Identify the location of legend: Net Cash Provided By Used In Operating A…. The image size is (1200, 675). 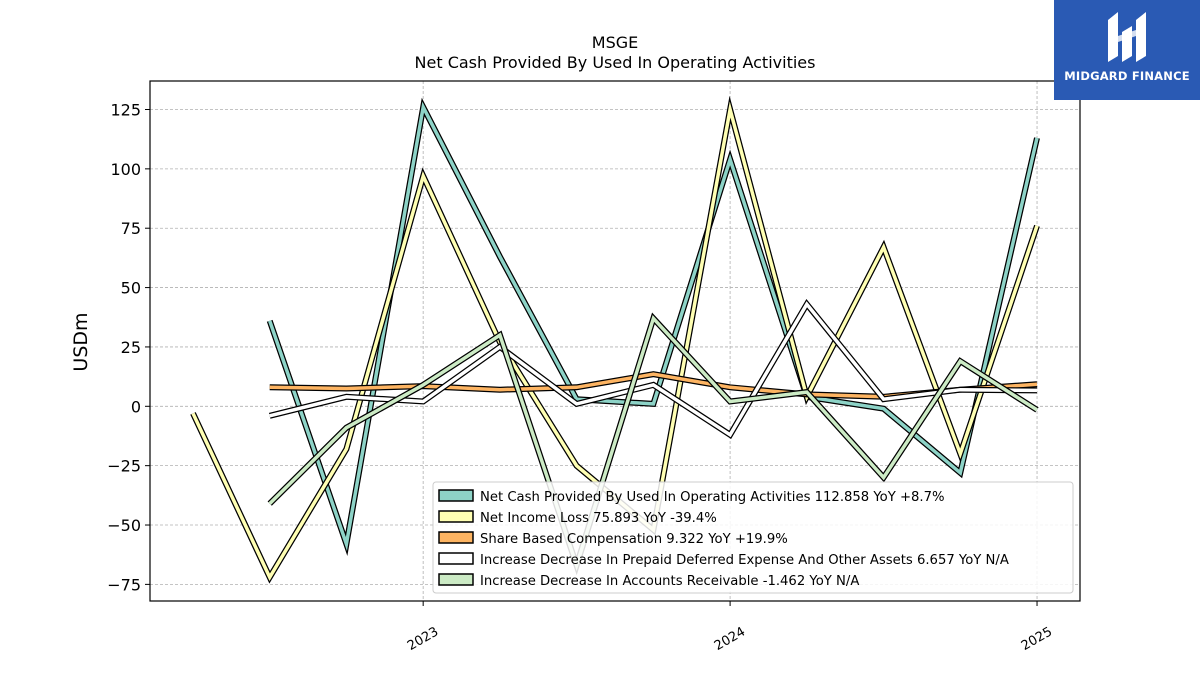
(753, 537).